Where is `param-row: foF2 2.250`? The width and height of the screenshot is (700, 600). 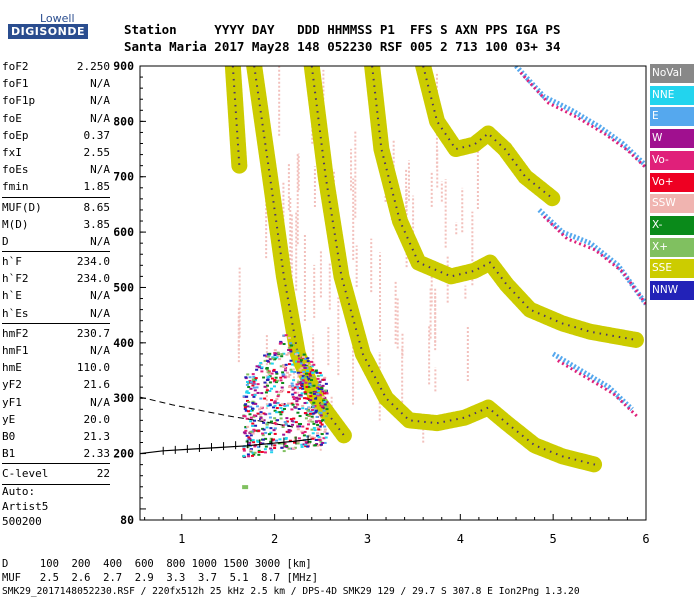 param-row: foF2 2.250 is located at coordinates (56, 66).